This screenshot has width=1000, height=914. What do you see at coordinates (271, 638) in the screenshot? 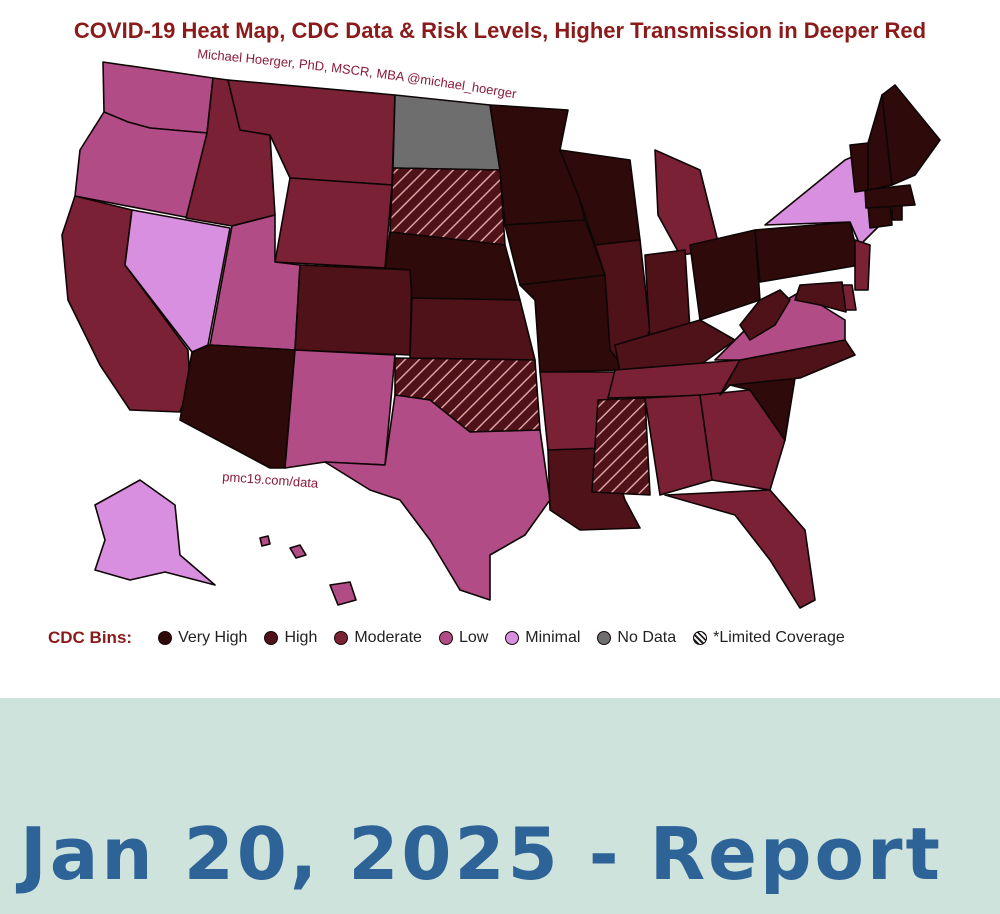
I see `legend-swatch-high` at bounding box center [271, 638].